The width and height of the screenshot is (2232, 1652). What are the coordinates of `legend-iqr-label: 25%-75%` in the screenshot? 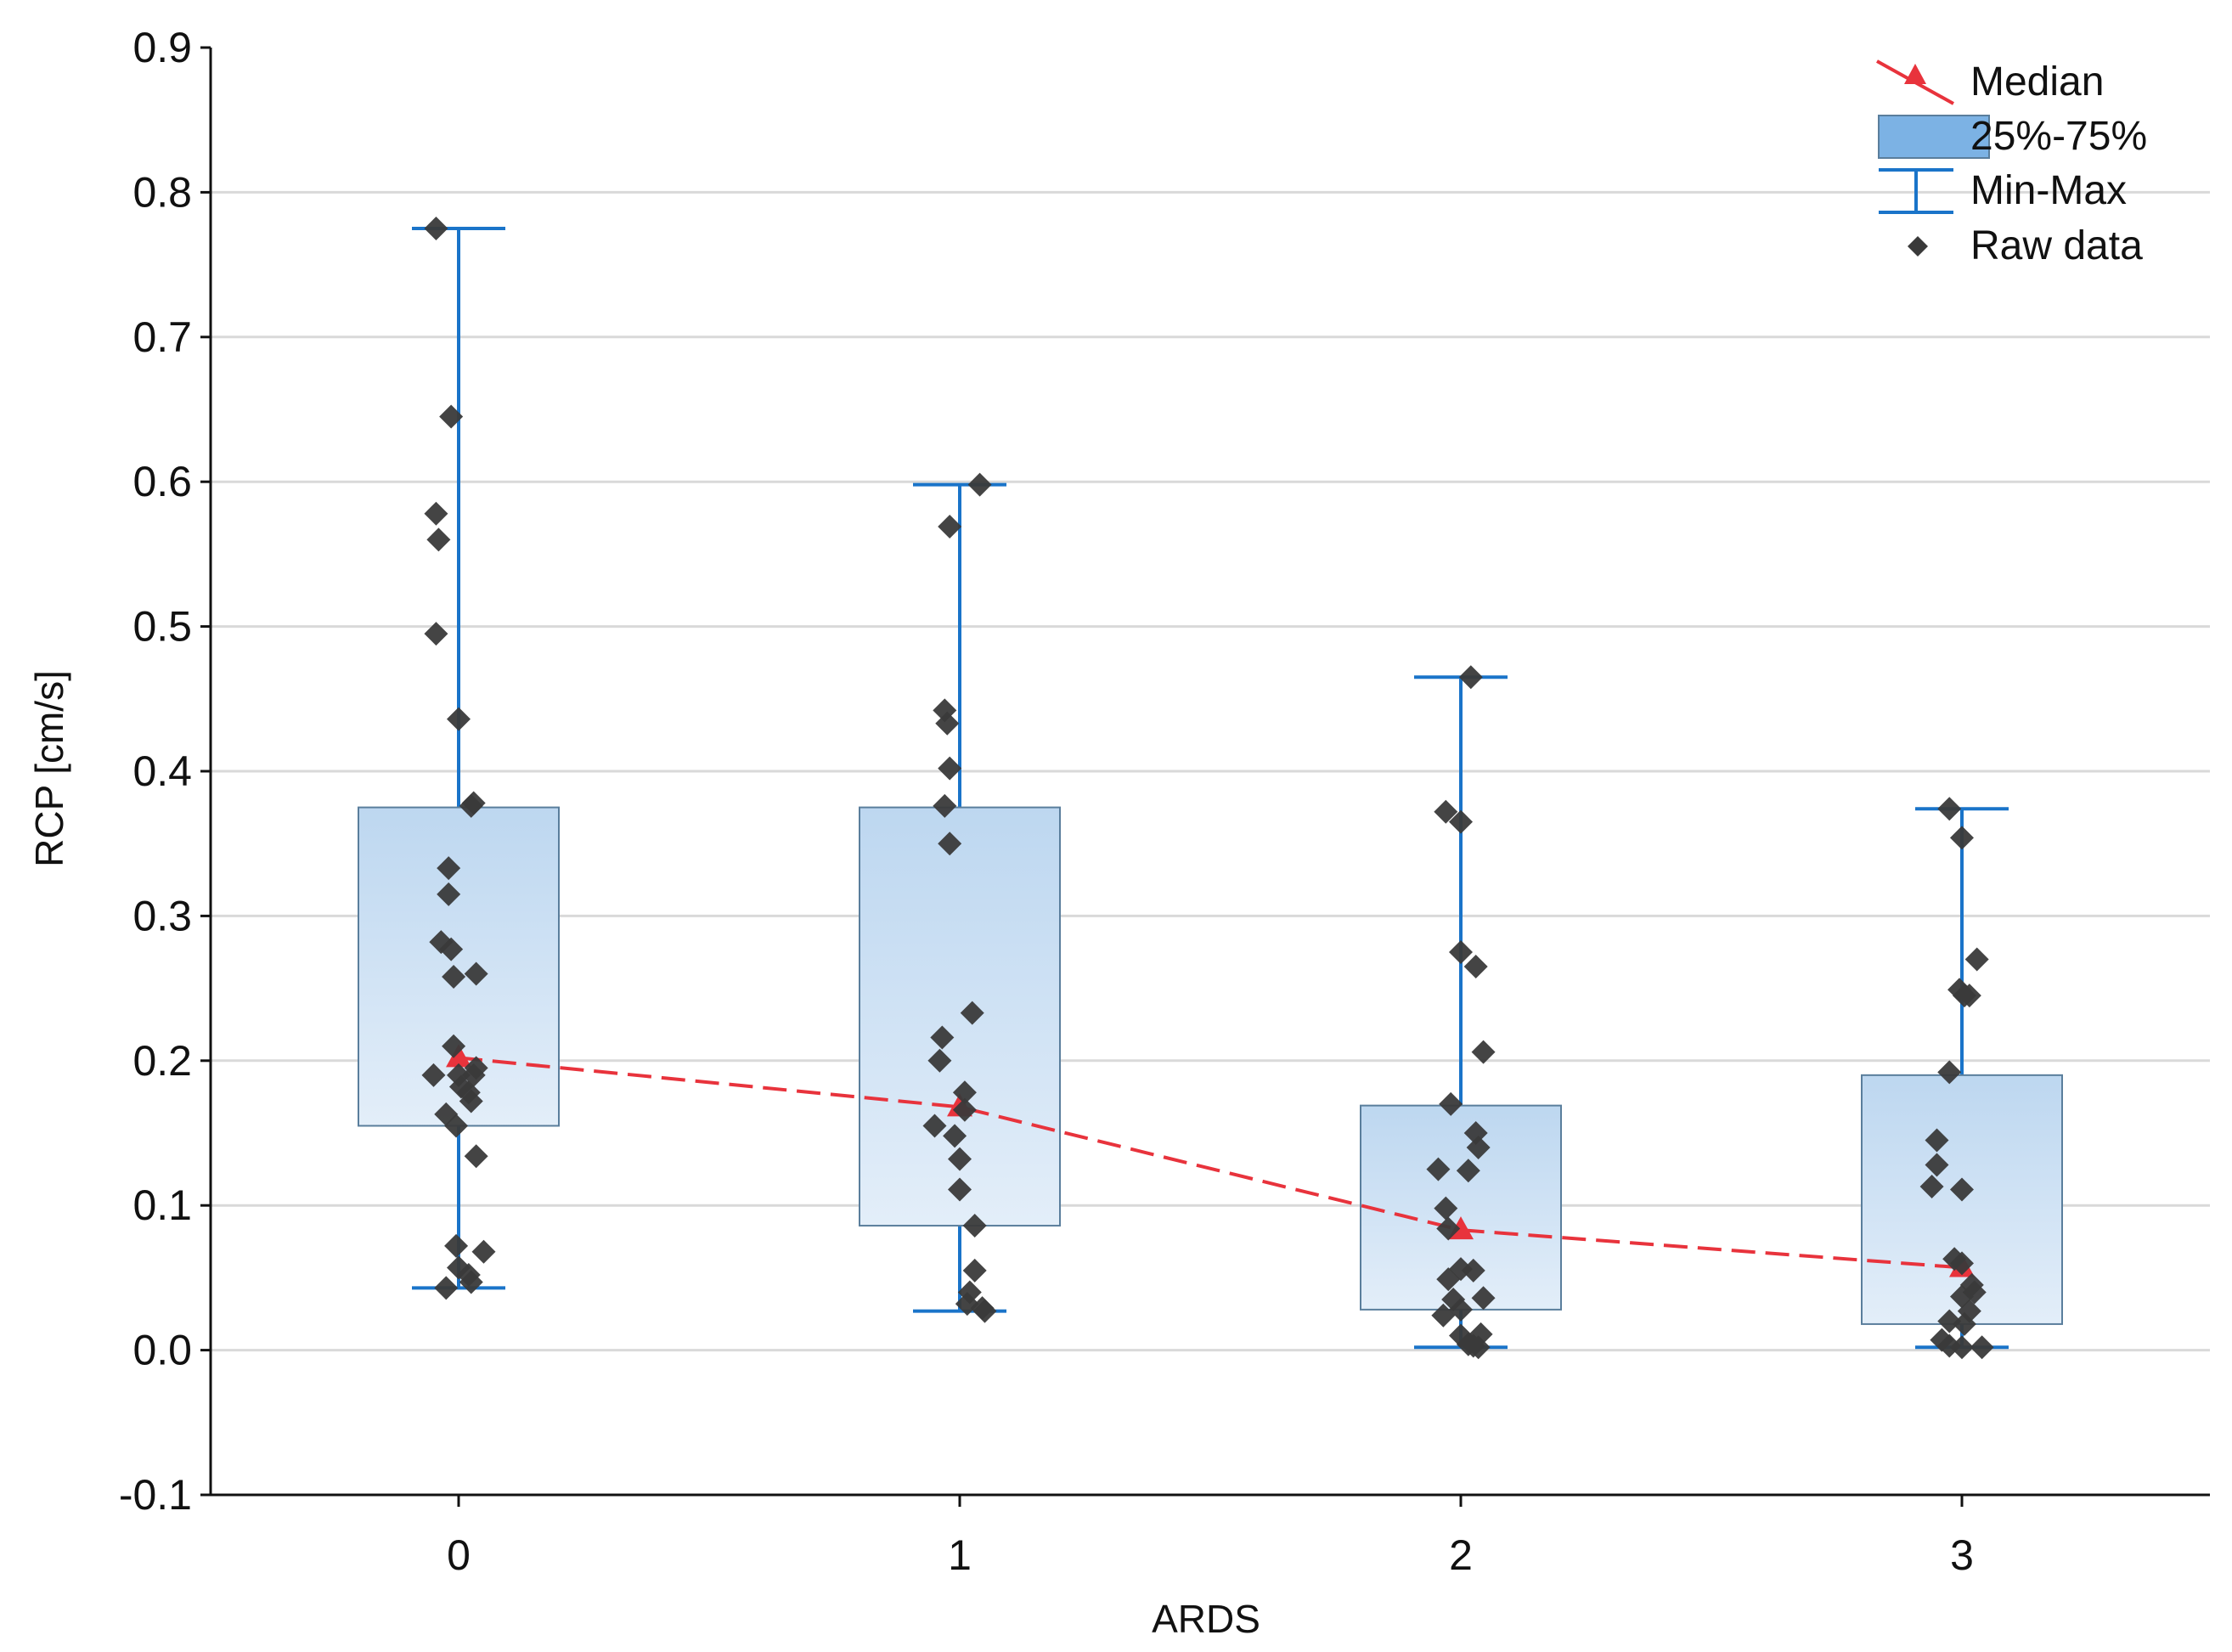 It's located at (2058, 136).